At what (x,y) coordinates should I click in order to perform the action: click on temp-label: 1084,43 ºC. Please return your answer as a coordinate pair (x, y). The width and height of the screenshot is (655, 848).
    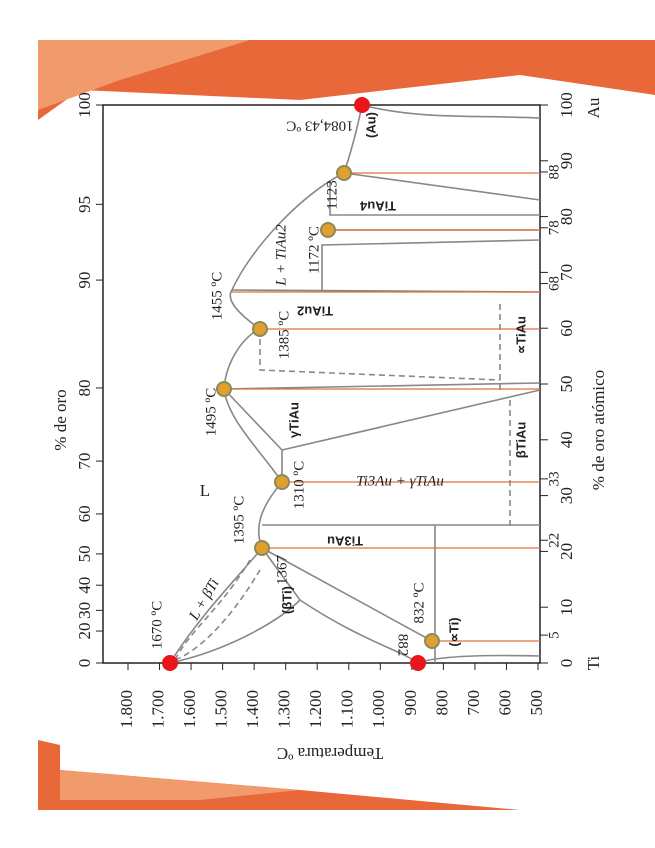
    Looking at the image, I should click on (319, 126).